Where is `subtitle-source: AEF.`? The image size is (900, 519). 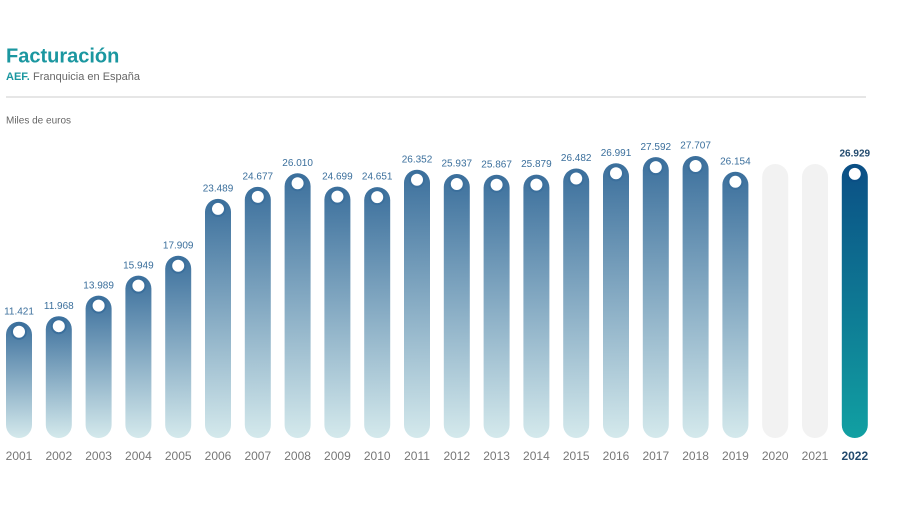 subtitle-source: AEF. is located at coordinates (18, 77).